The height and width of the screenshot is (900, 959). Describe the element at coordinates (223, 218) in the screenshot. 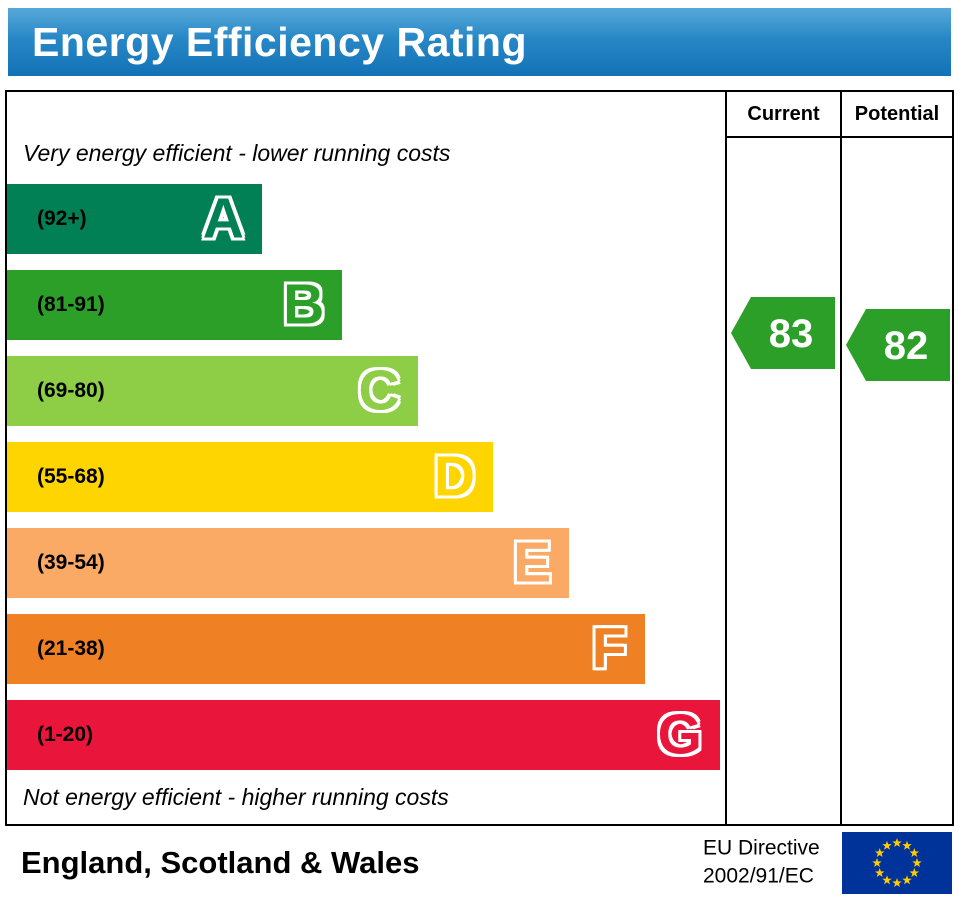

I see `band-letter: A` at that location.